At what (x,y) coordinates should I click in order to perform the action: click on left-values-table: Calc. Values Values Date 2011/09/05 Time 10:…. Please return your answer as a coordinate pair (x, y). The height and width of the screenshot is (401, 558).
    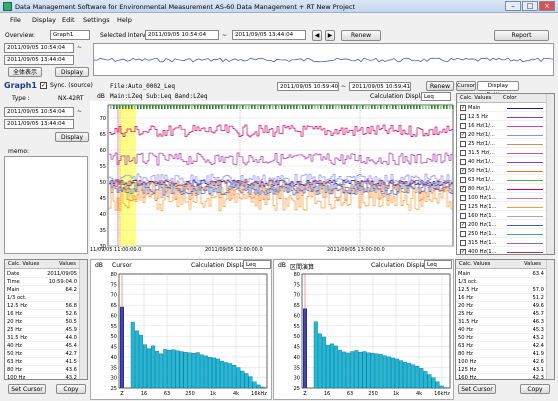
    Looking at the image, I should click on (46, 319).